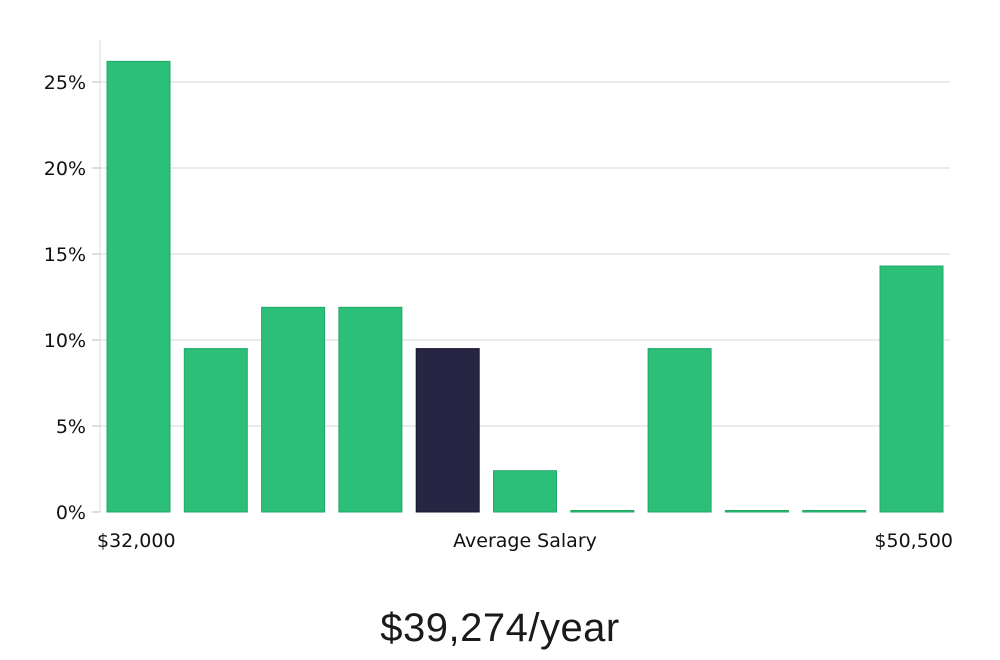 The width and height of the screenshot is (1000, 660). What do you see at coordinates (65, 341) in the screenshot?
I see `y-tick-label: 10%` at bounding box center [65, 341].